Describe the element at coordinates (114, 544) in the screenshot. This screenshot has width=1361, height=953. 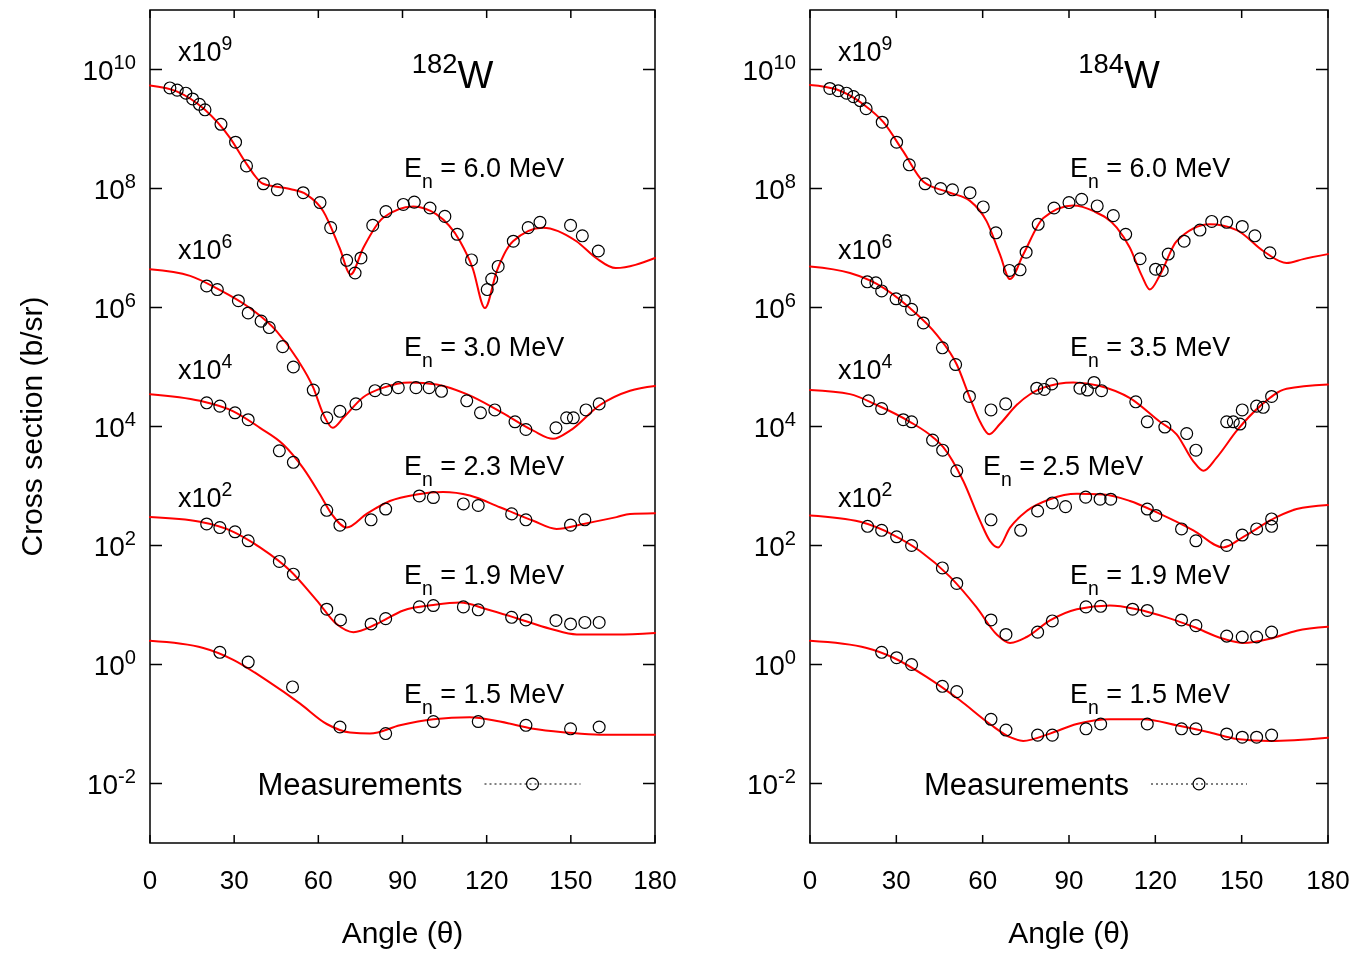
I see `y-tick-label: 10$^{2}$` at that location.